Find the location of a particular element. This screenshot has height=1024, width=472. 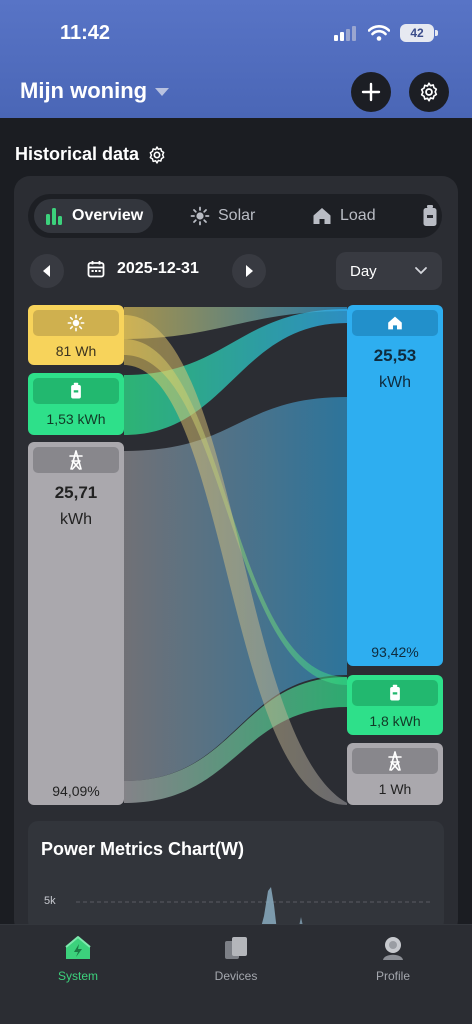

system-icon is located at coordinates (78, 947).